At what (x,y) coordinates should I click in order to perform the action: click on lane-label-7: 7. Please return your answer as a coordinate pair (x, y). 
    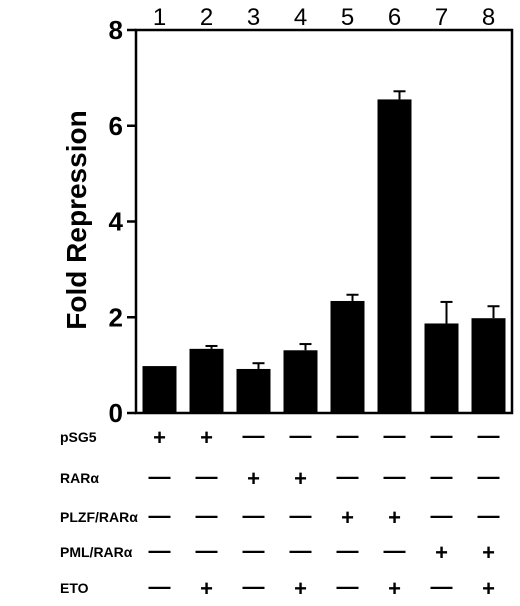
    Looking at the image, I should click on (441, 17).